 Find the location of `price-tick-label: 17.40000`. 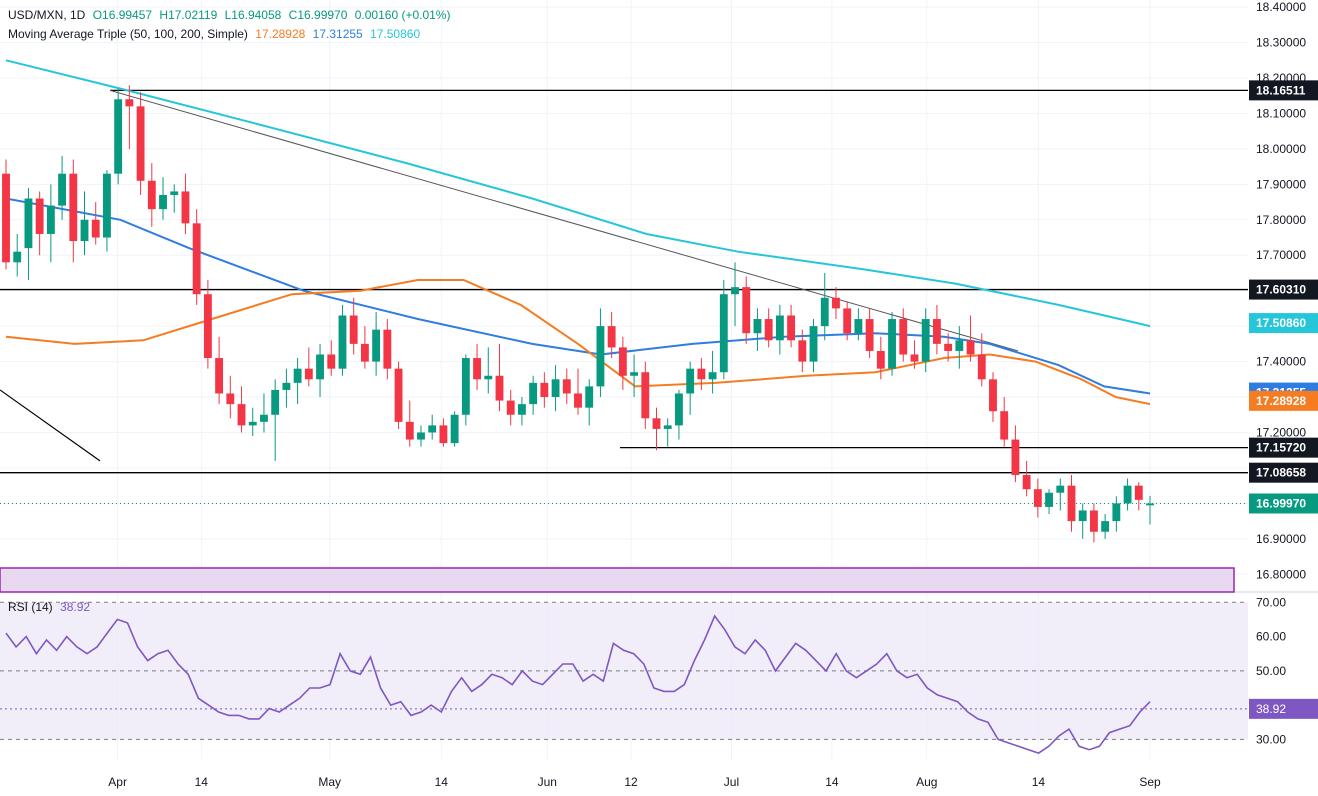

price-tick-label: 17.40000 is located at coordinates (1281, 362).